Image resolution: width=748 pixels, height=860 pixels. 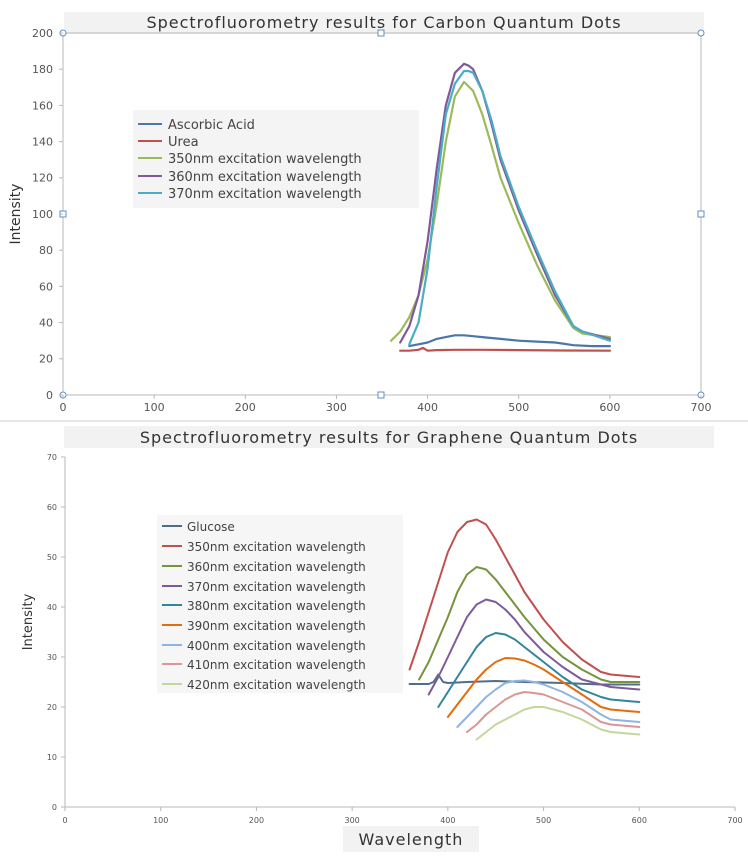 I want to click on y-tick-label: 10, so click(x=52, y=757).